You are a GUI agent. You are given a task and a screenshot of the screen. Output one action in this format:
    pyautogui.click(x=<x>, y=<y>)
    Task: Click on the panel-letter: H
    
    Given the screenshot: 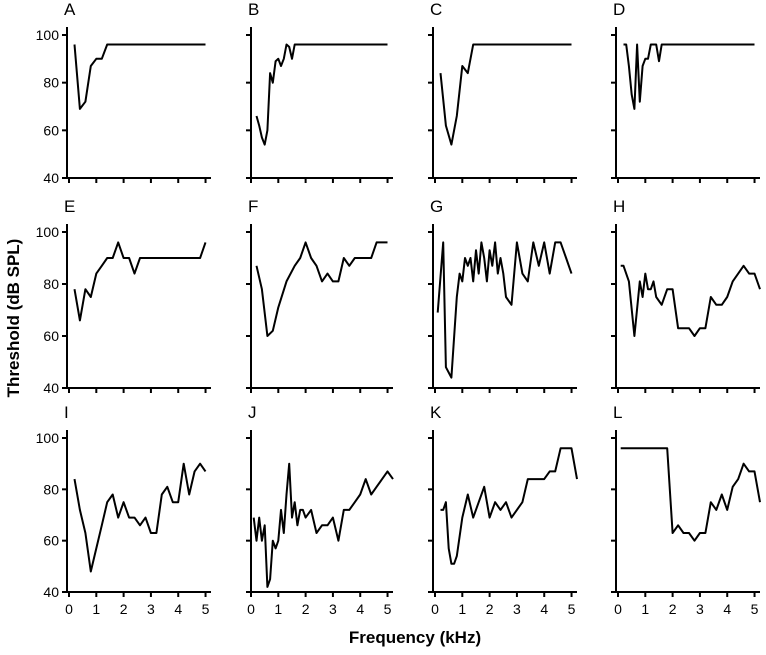 What is the action you would take?
    pyautogui.click(x=619, y=206)
    